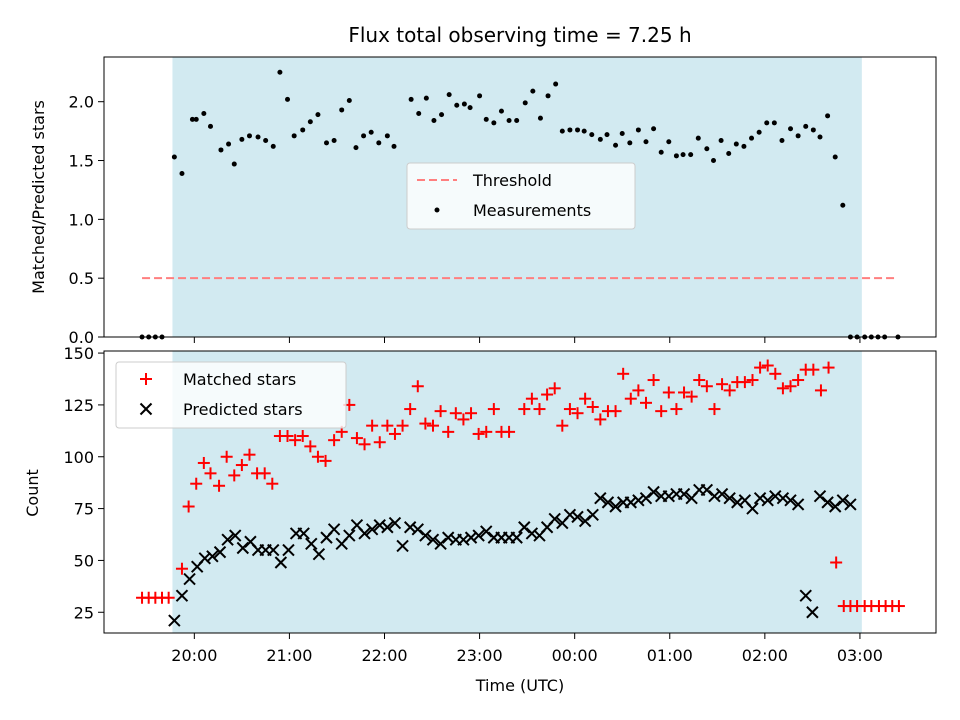  I want to click on count-legend-box, so click(231, 395).